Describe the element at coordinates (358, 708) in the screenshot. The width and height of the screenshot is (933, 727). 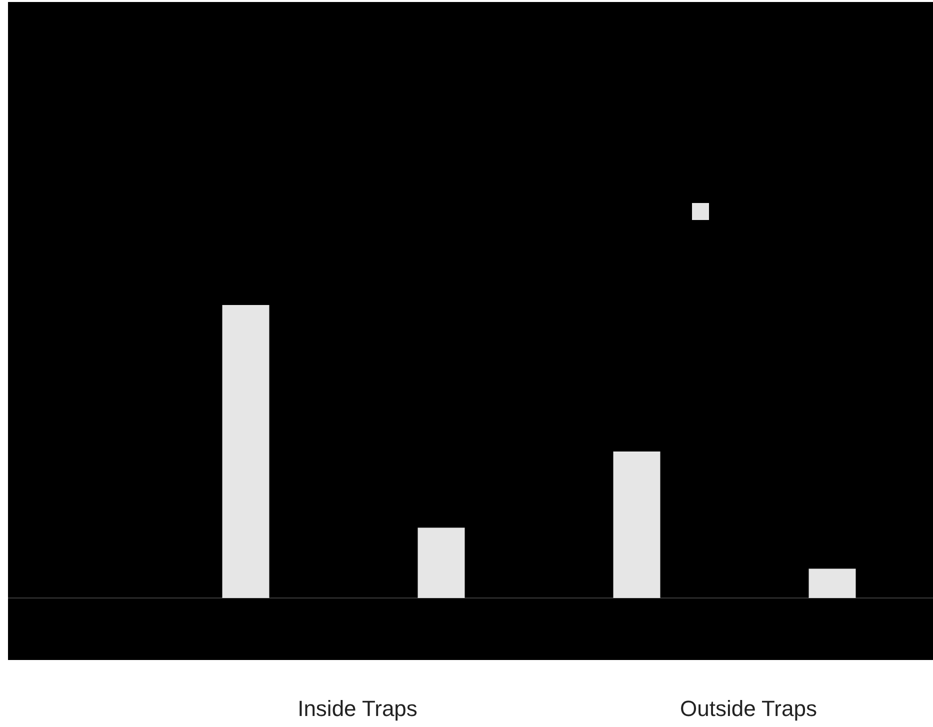
I see `x-tick-label: Inside Traps` at that location.